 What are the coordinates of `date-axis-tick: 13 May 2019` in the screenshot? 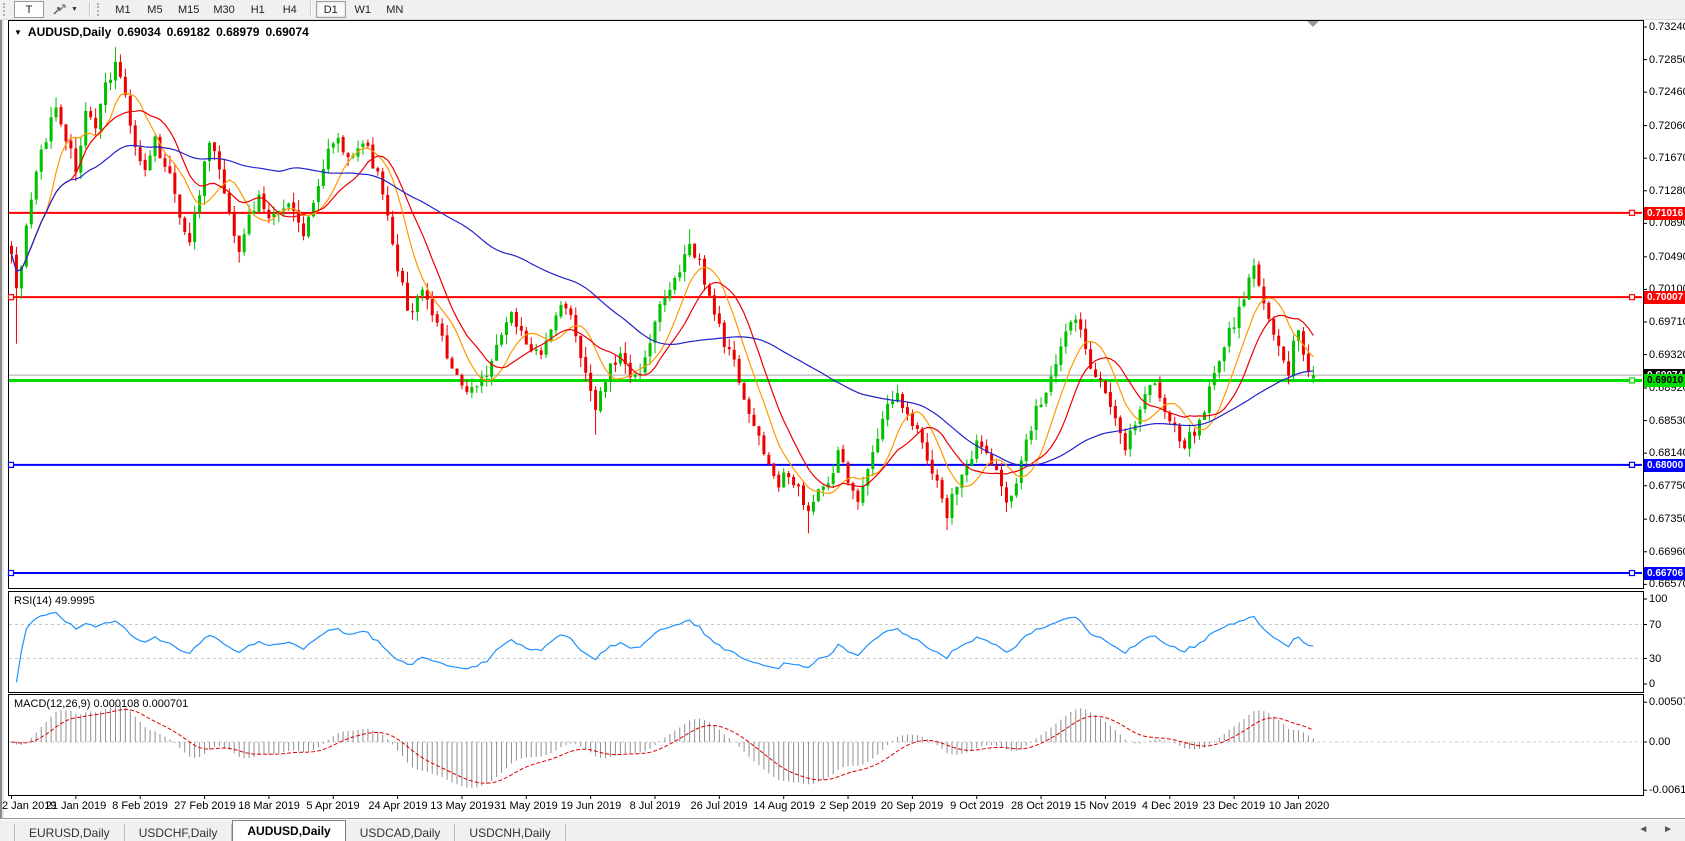 It's located at (462, 806).